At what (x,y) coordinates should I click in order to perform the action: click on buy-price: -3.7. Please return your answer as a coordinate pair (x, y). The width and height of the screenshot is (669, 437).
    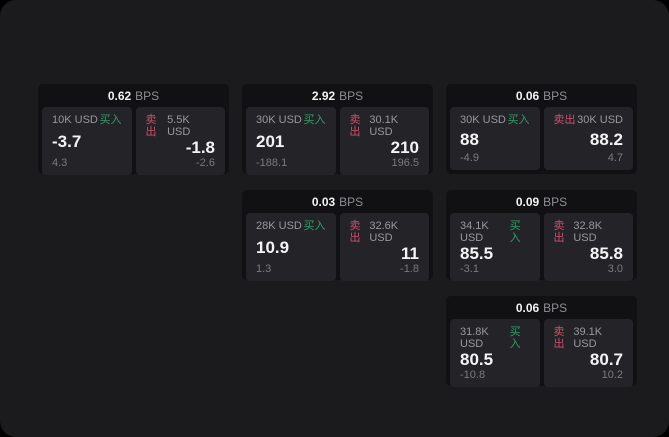
    Looking at the image, I should click on (67, 141).